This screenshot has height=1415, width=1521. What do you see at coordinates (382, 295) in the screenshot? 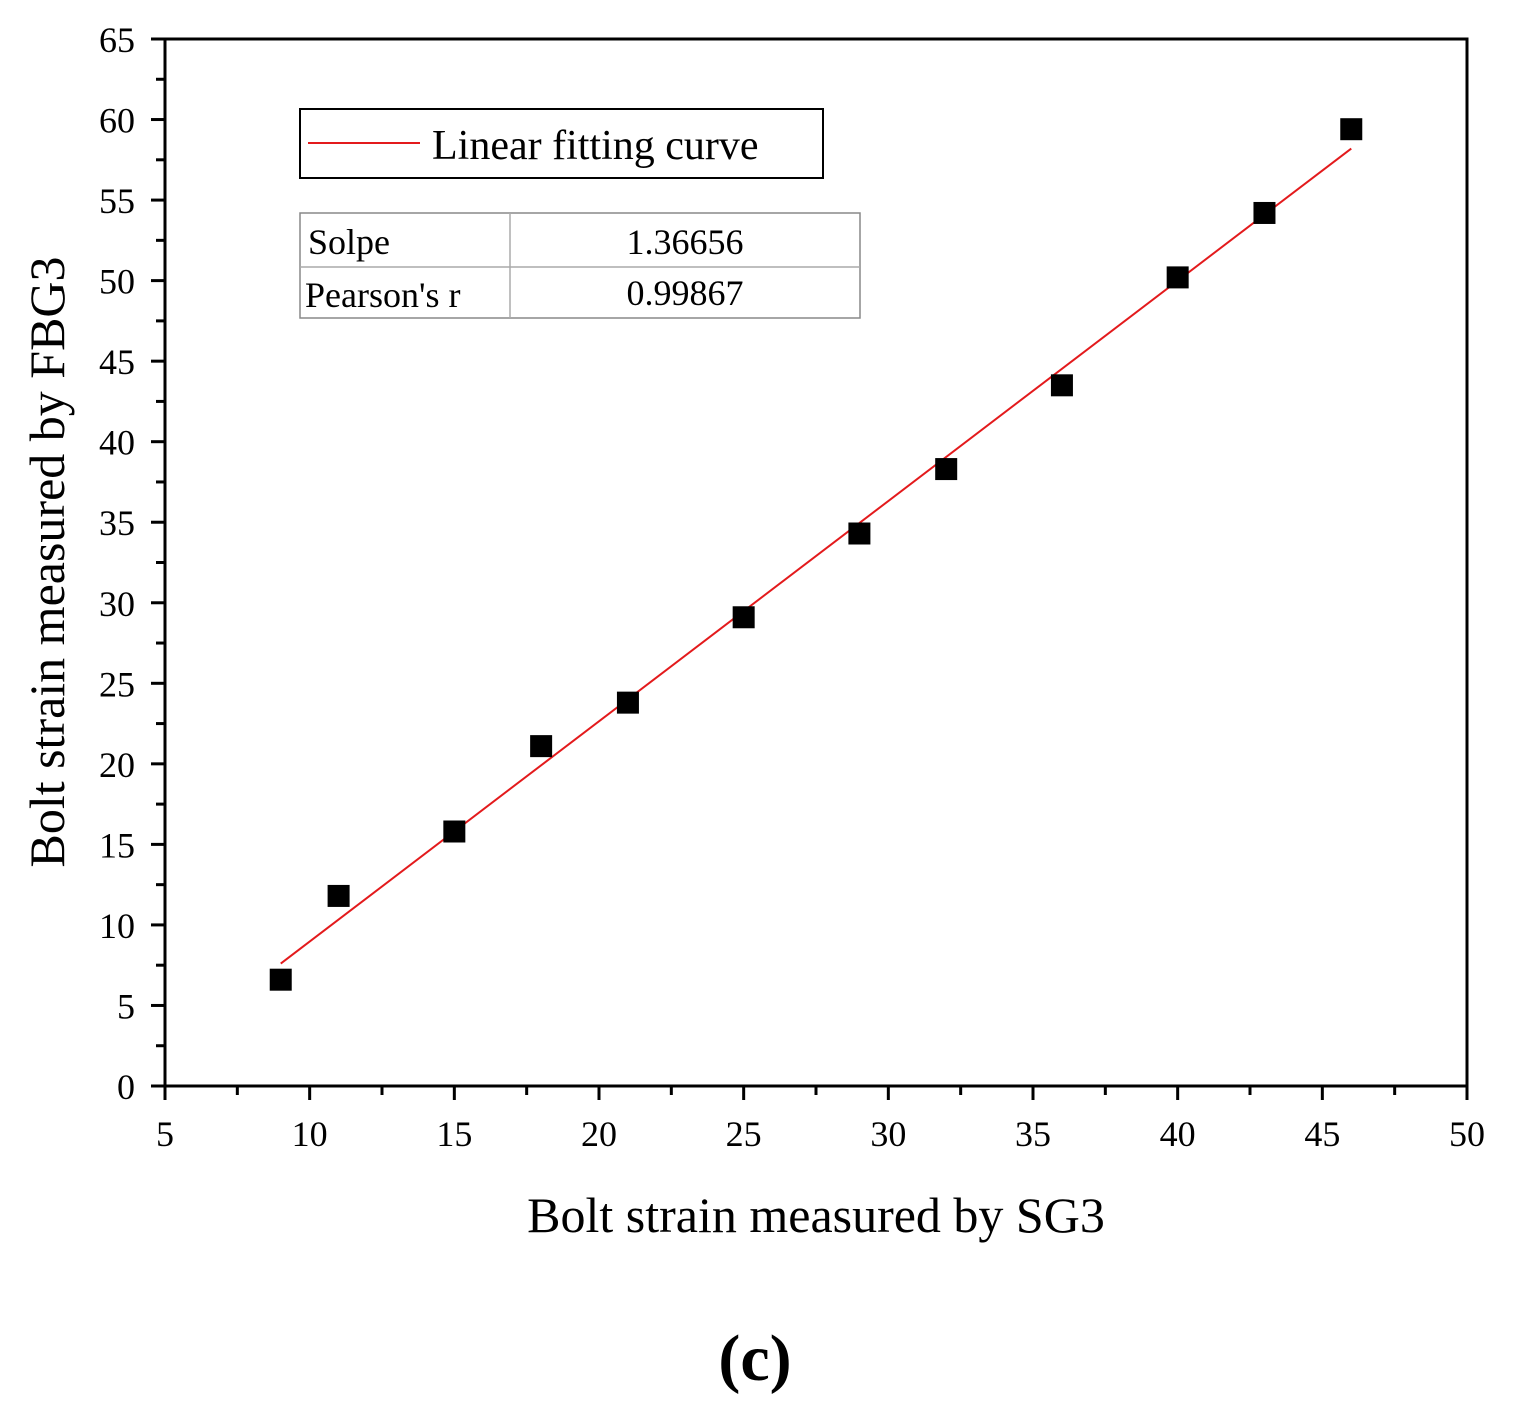
I see `stats-pearson-label: Pearson's r` at bounding box center [382, 295].